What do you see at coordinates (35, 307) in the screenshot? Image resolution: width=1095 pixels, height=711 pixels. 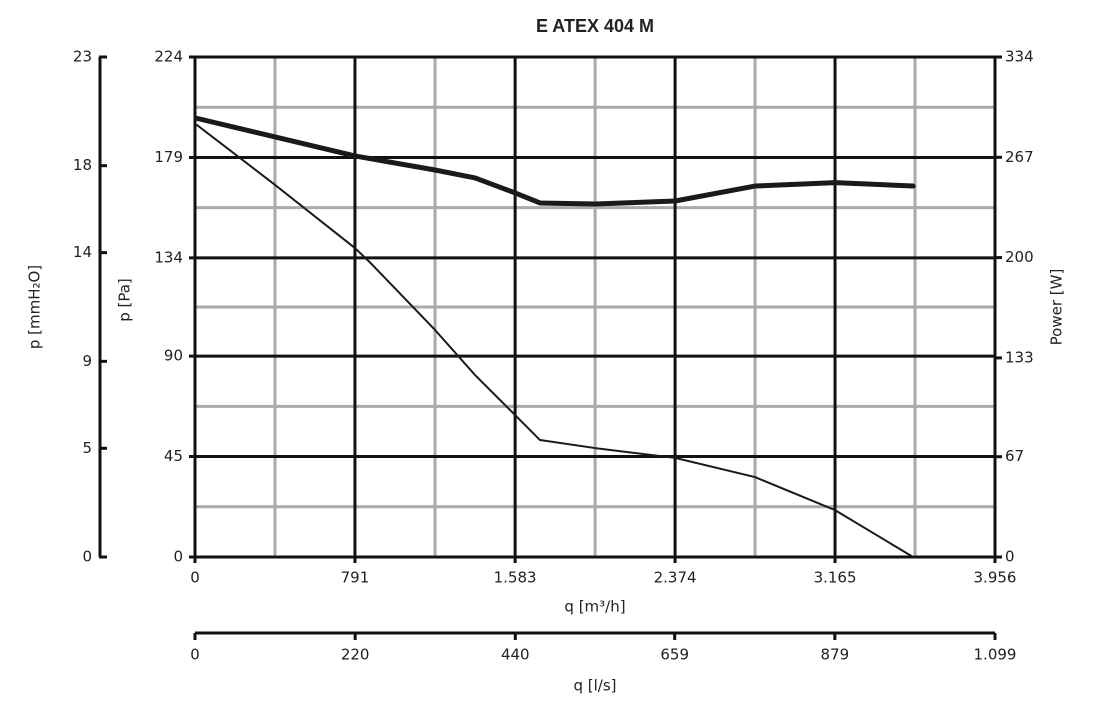 I see `y3-axis-title: p [mmH₂O]` at bounding box center [35, 307].